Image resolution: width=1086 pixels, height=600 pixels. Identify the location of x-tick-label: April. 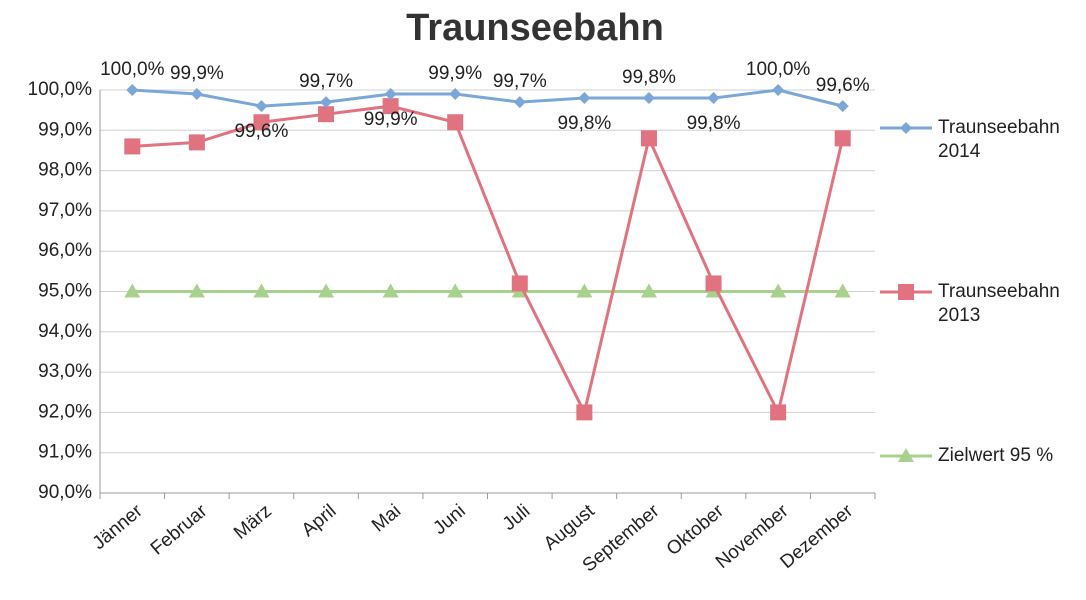
(319, 521).